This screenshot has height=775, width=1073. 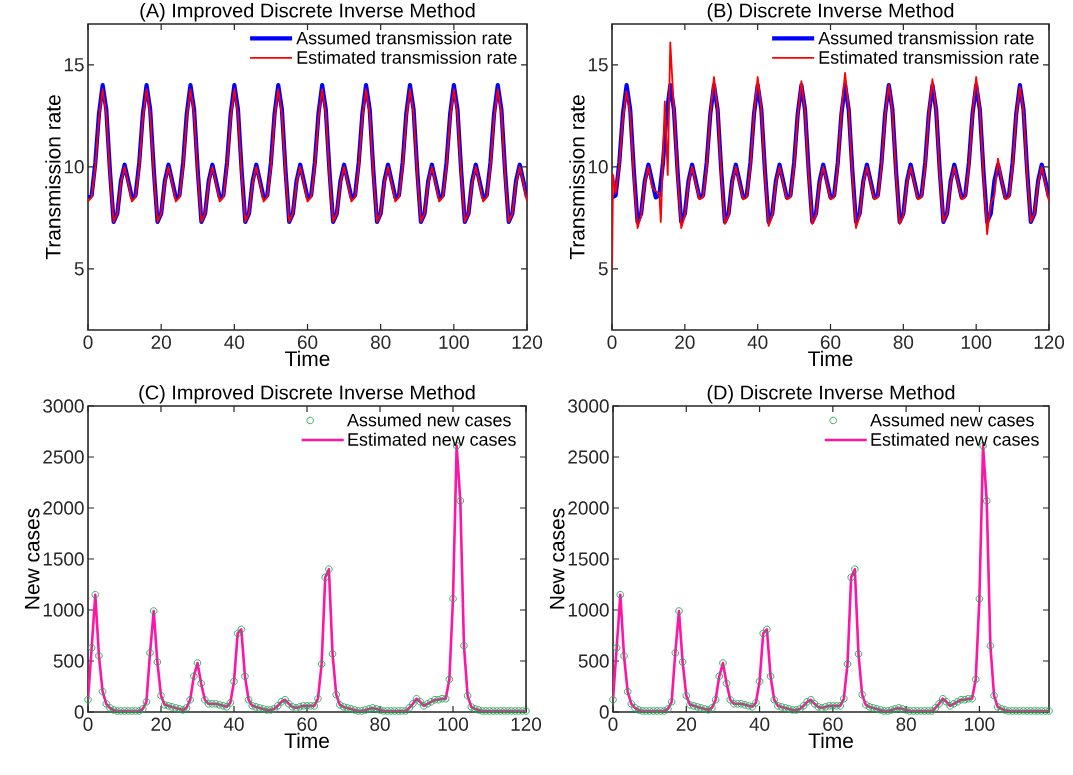 I want to click on chart-title: (B) Discrete Inverse Method, so click(x=830, y=12).